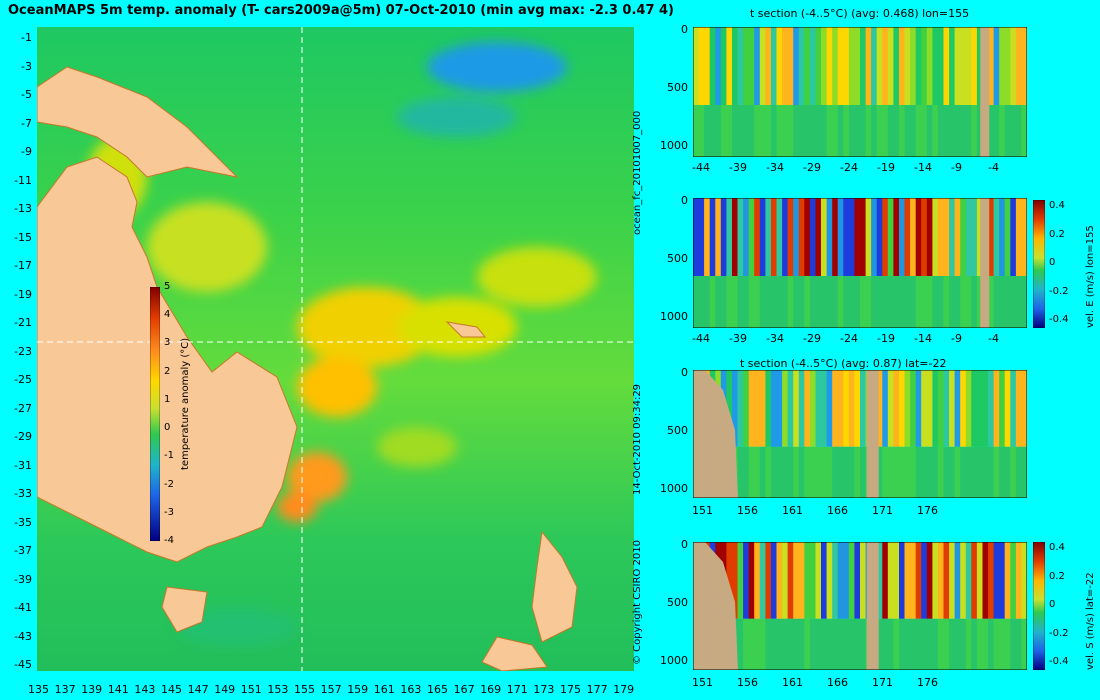  What do you see at coordinates (860, 606) in the screenshot?
I see `section-panel-v-lat` at bounding box center [860, 606].